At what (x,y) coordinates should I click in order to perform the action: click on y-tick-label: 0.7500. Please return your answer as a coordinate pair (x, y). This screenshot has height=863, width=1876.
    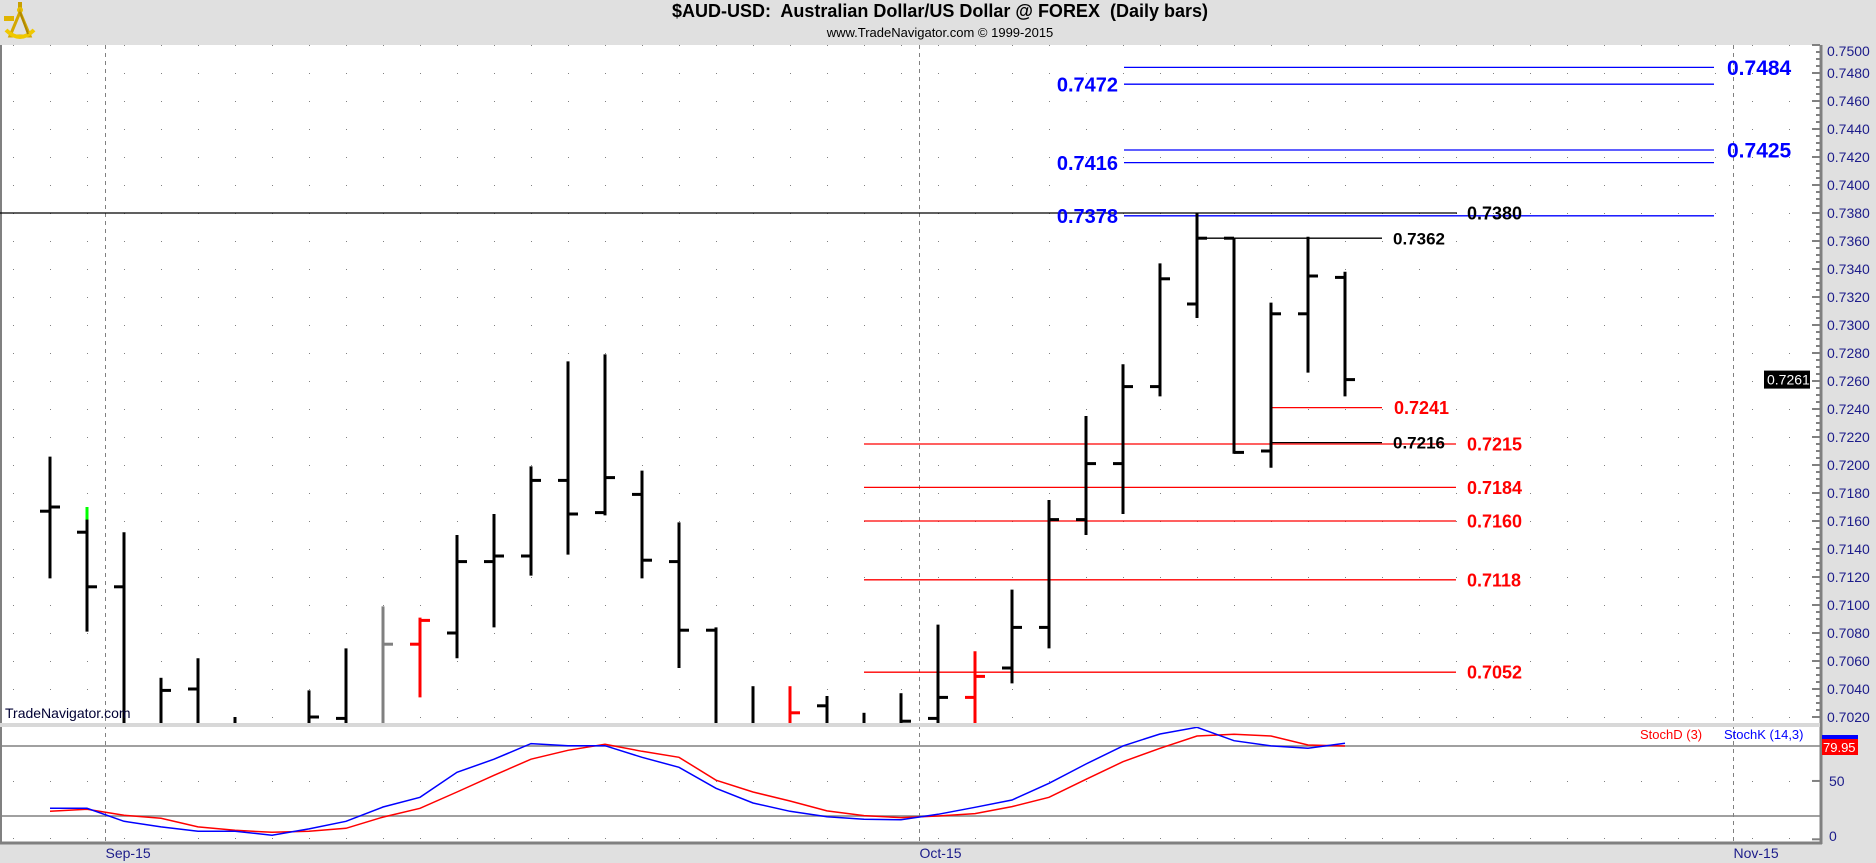
    Looking at the image, I should click on (1848, 51).